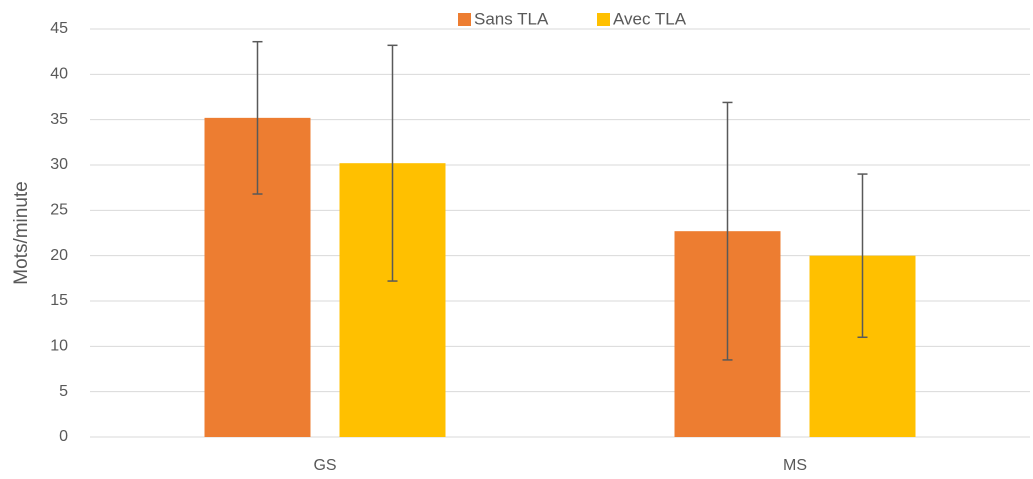  What do you see at coordinates (650, 18) in the screenshot?
I see `legend-label: Avec TLA` at bounding box center [650, 18].